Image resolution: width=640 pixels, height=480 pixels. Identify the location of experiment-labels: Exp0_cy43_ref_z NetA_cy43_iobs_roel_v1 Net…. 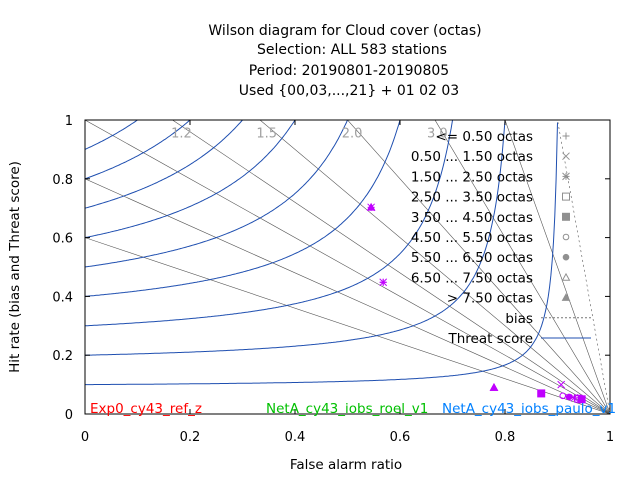
(353, 409).